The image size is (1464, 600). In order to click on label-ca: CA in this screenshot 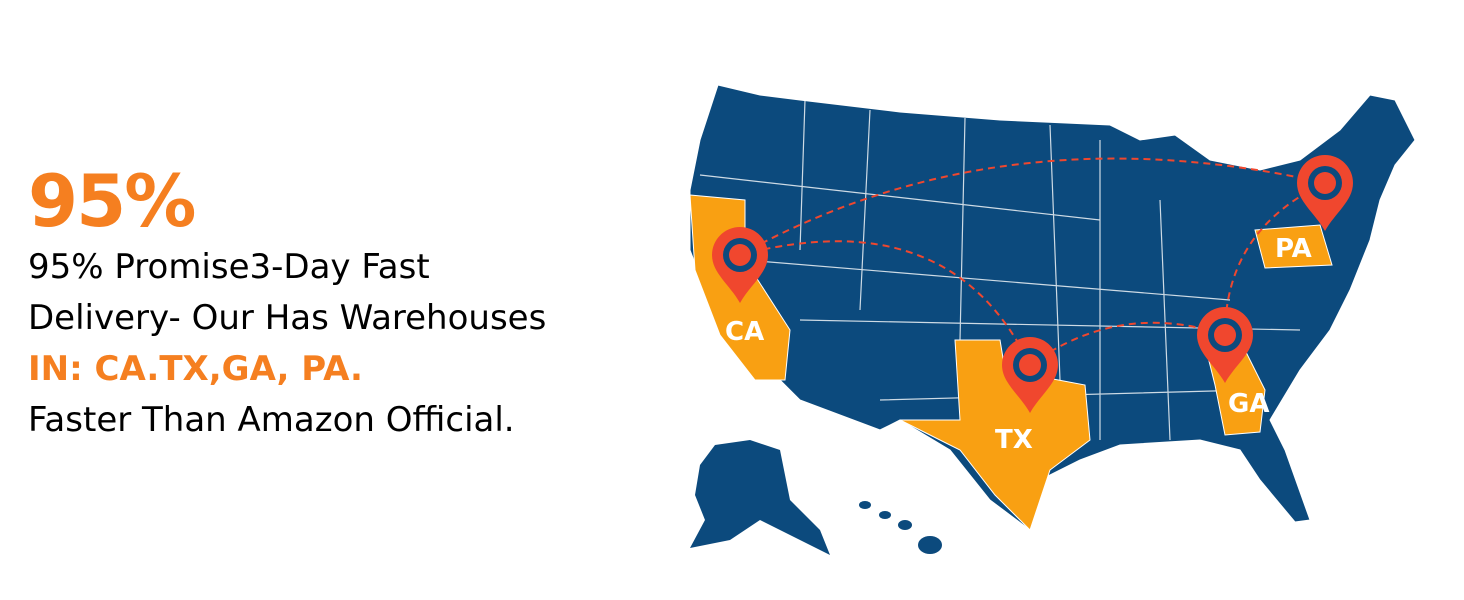, I will do `click(744, 332)`.